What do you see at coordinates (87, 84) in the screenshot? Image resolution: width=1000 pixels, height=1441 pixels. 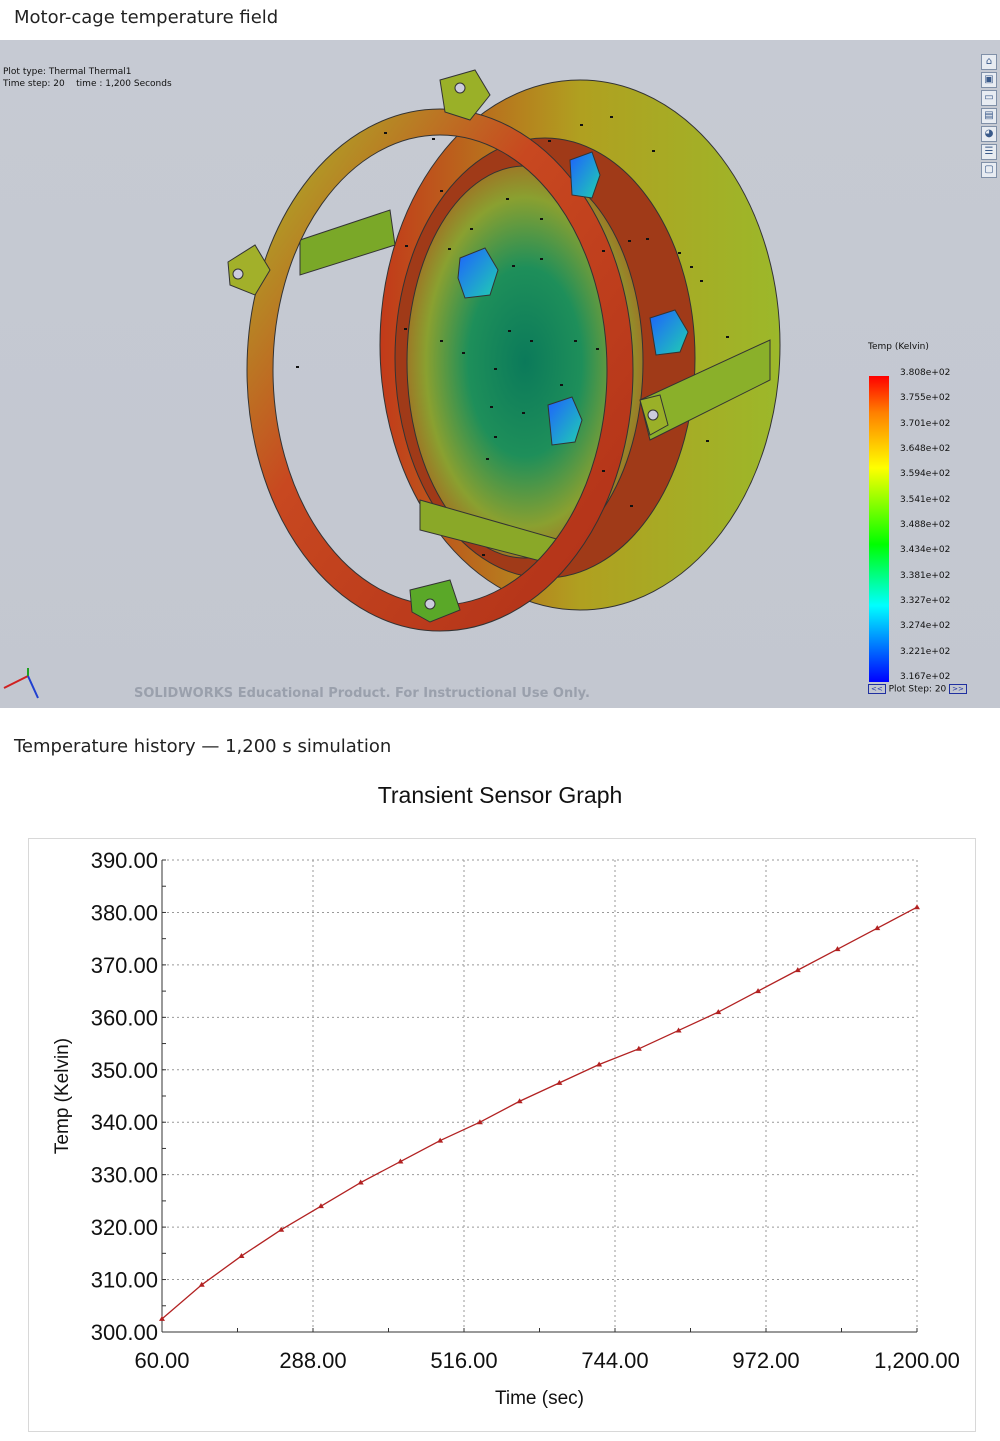 I see `time-step-label: Time step: 20 time : 1,200 Seconds` at bounding box center [87, 84].